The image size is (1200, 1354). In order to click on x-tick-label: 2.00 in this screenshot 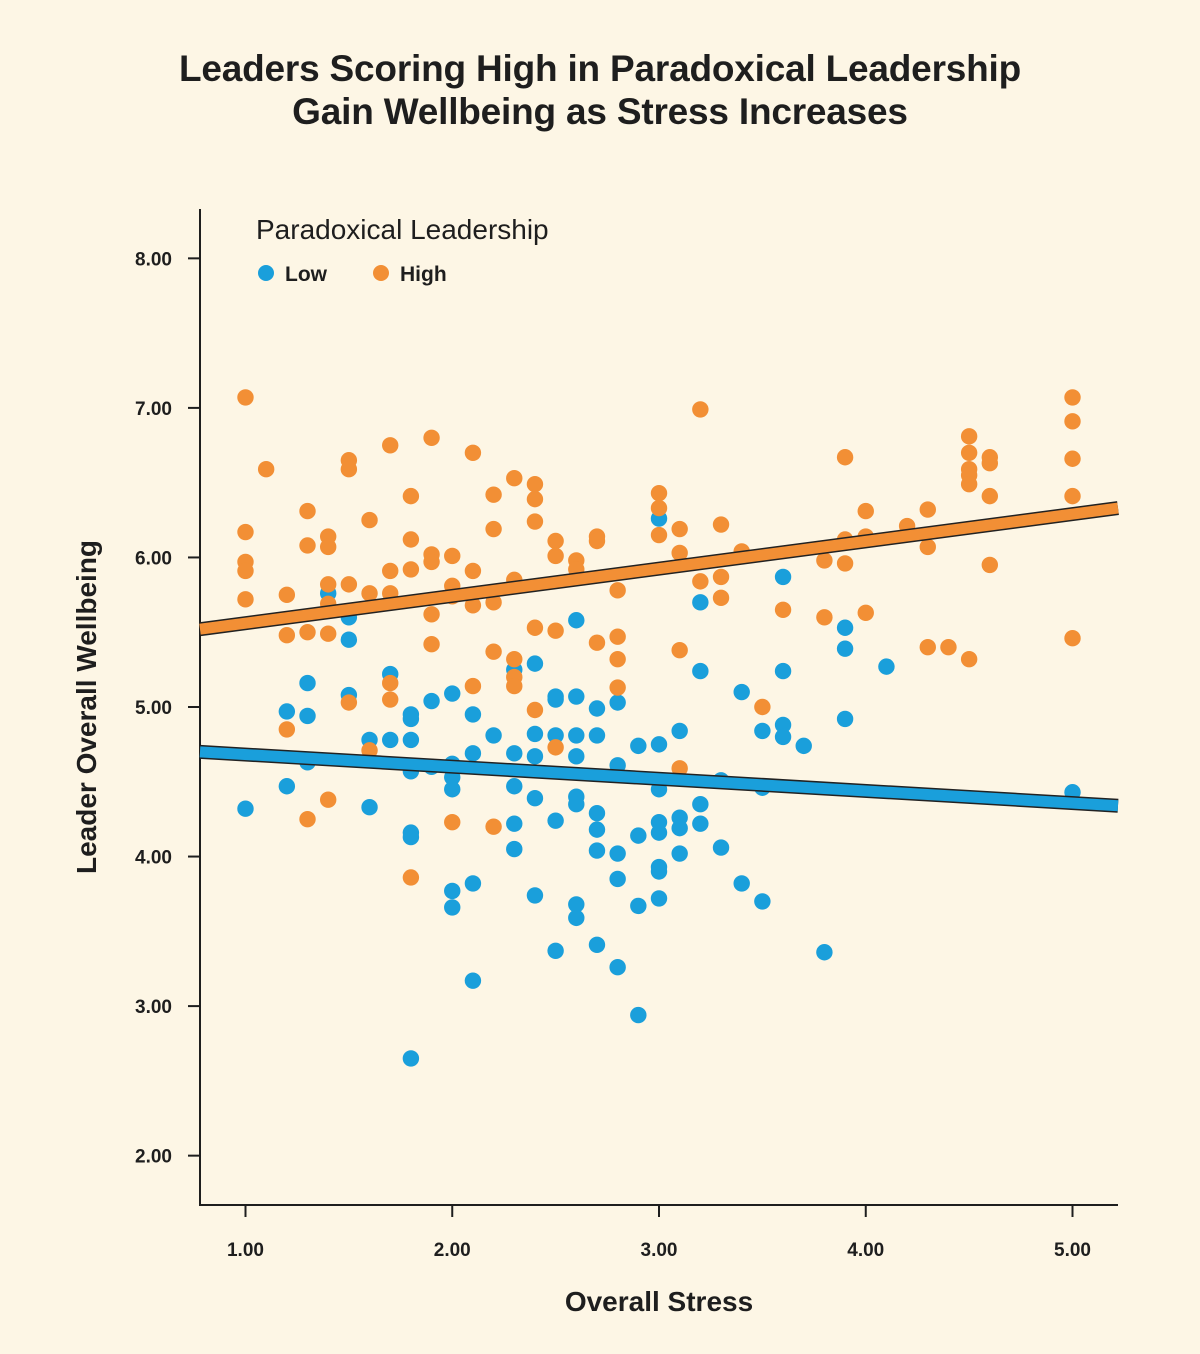, I will do `click(452, 1250)`.